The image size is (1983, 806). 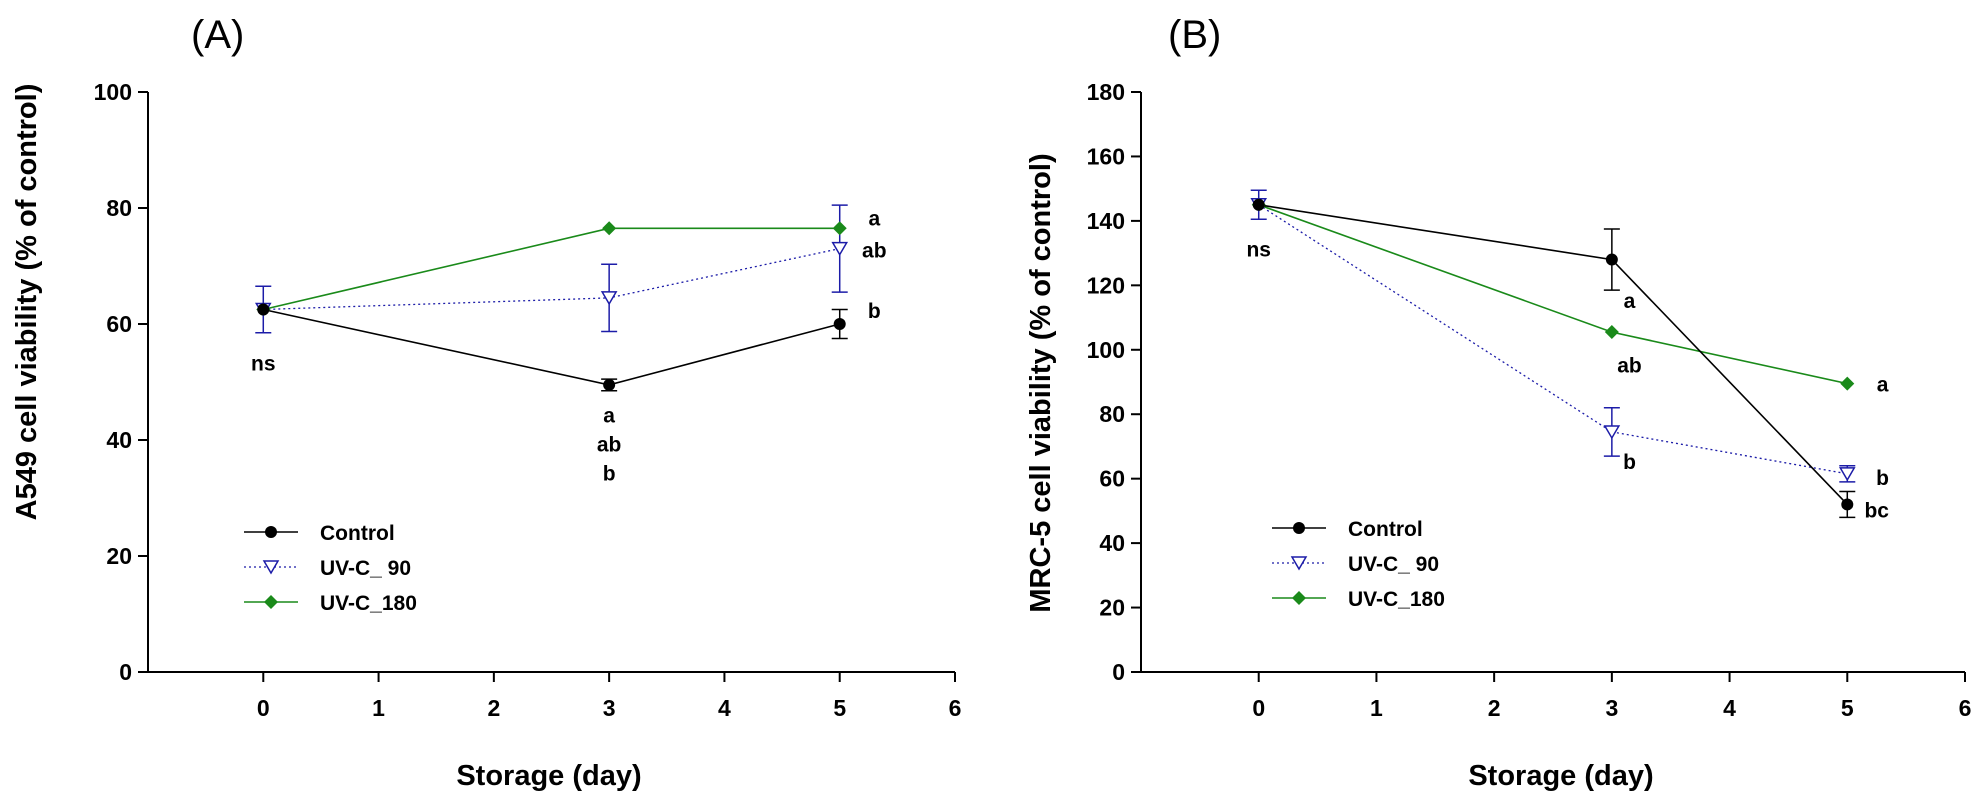 What do you see at coordinates (1876, 510) in the screenshot?
I see `annotation-b-6: bc` at bounding box center [1876, 510].